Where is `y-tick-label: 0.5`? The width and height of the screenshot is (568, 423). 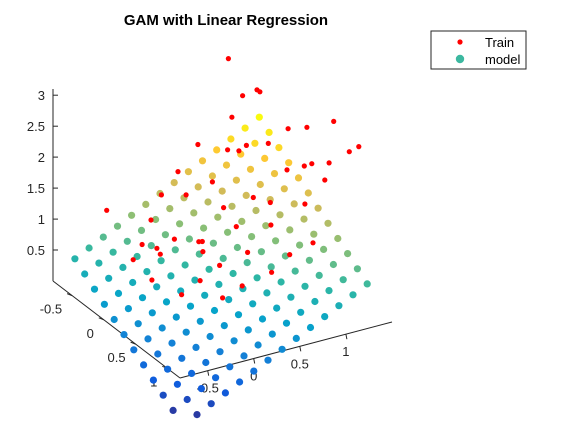 y-tick-label: 0.5 is located at coordinates (117, 357).